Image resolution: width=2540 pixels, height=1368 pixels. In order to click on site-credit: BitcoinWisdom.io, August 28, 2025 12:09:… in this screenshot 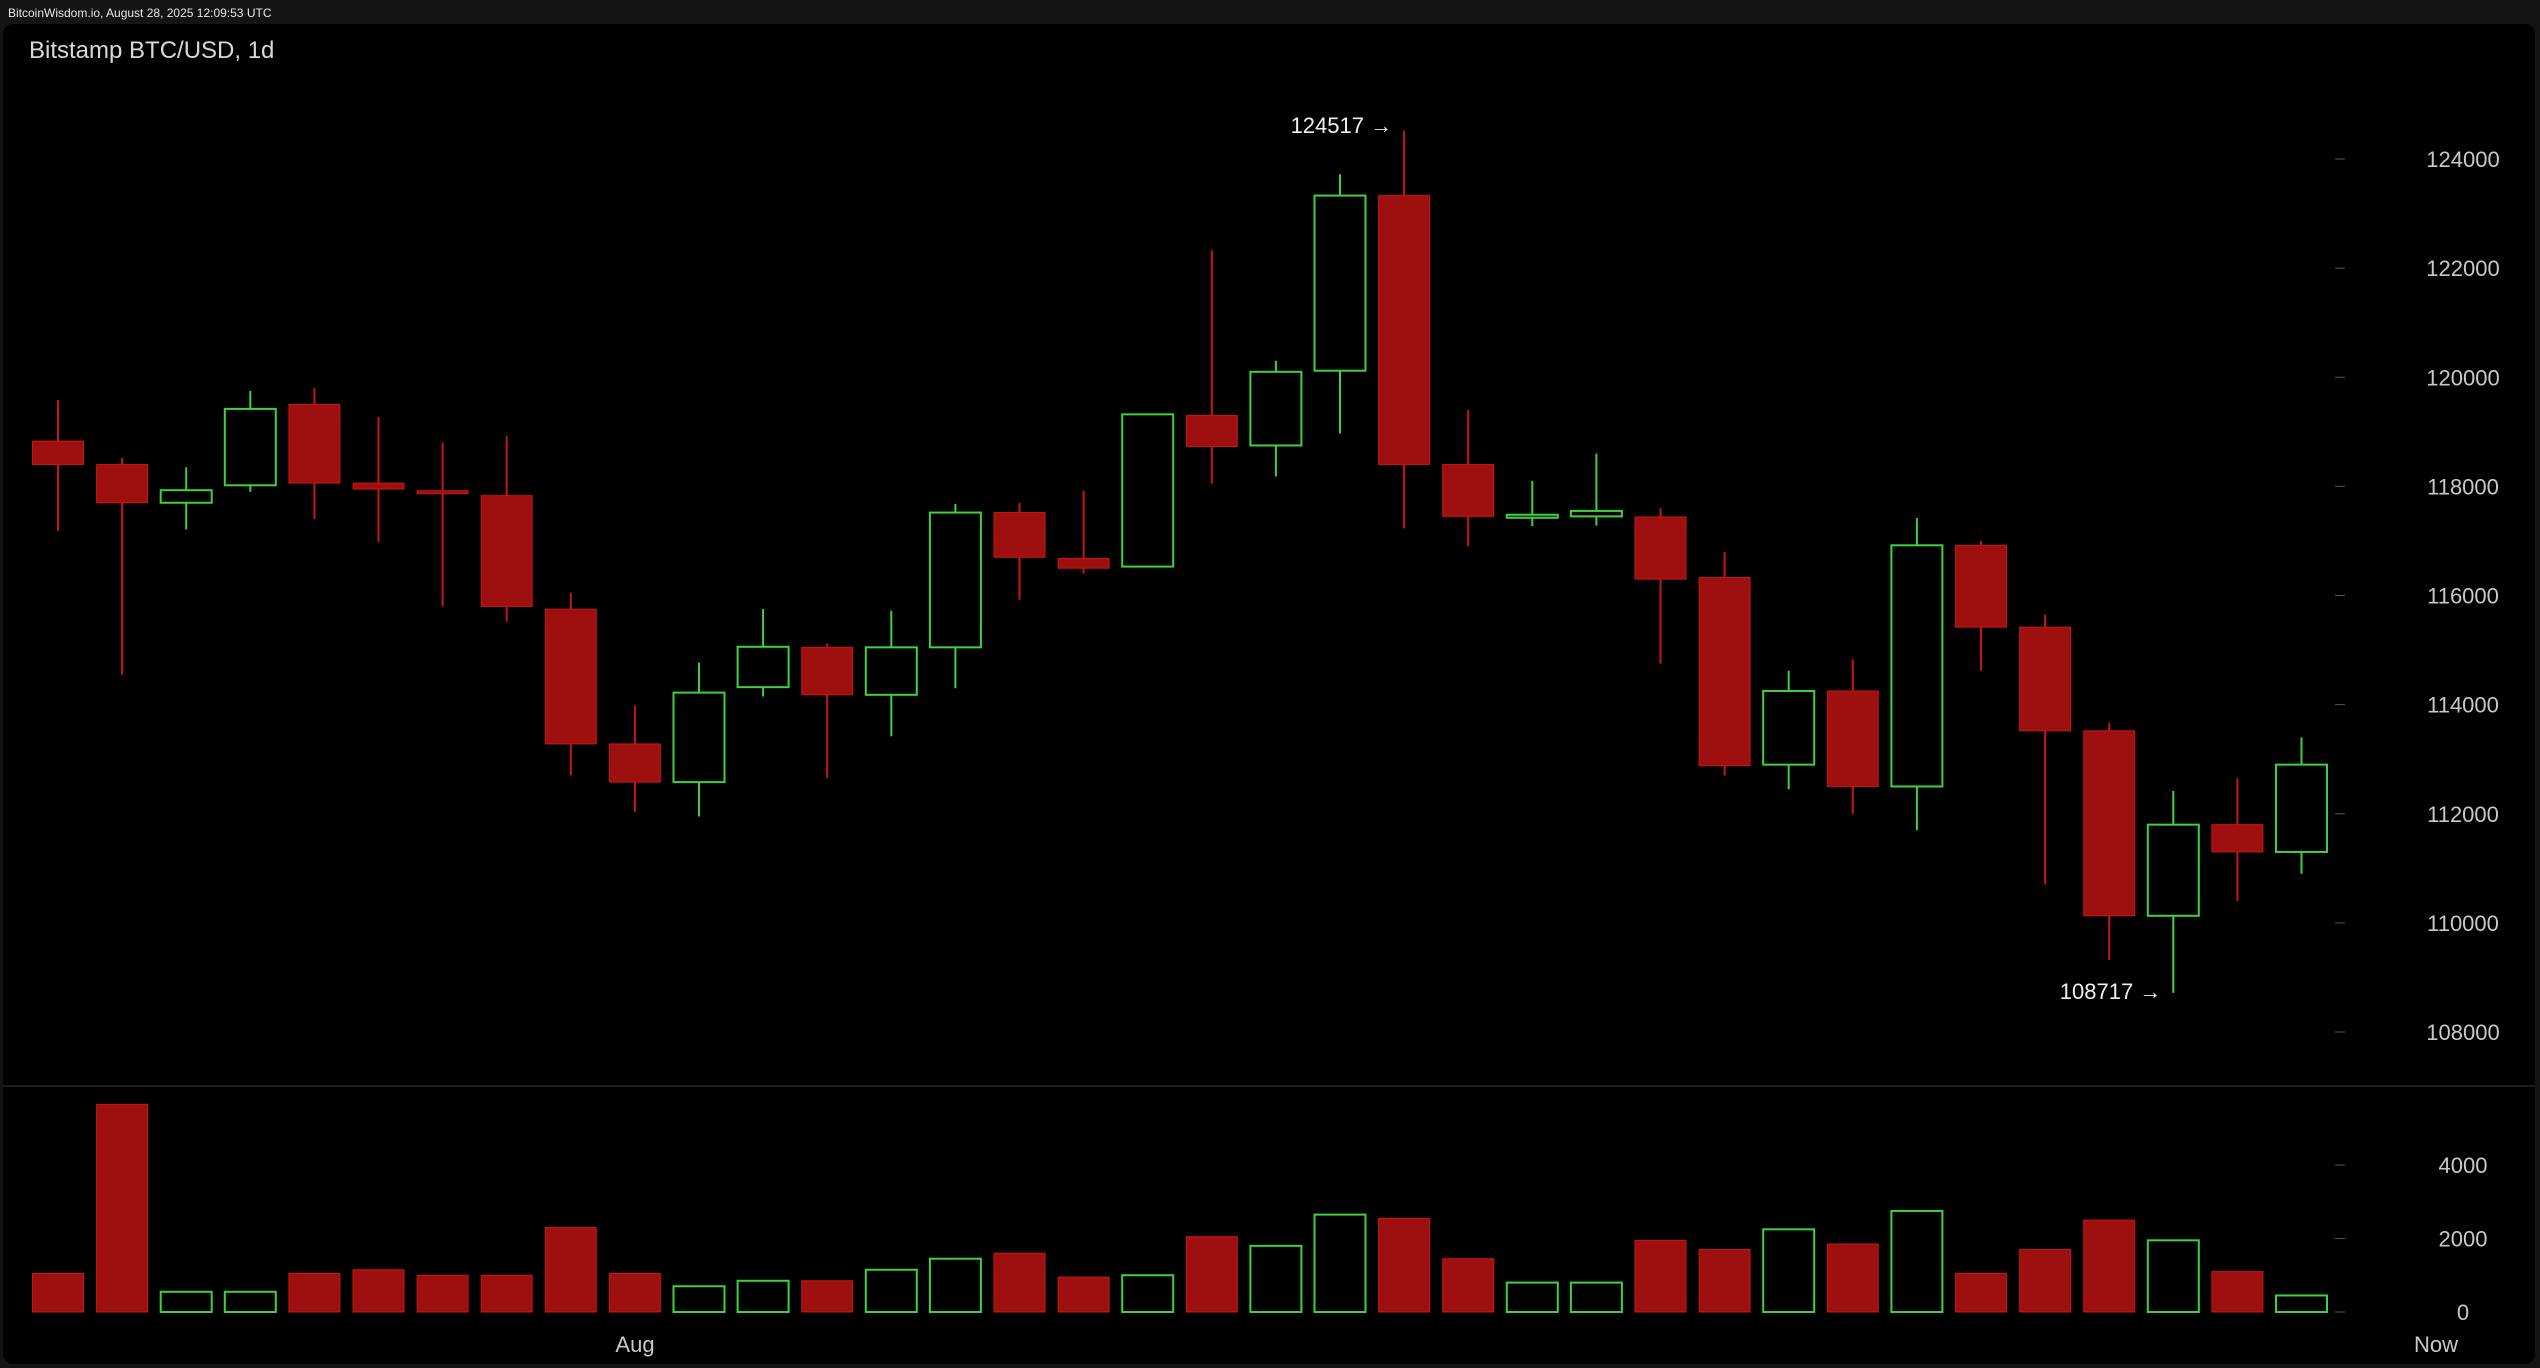, I will do `click(140, 13)`.